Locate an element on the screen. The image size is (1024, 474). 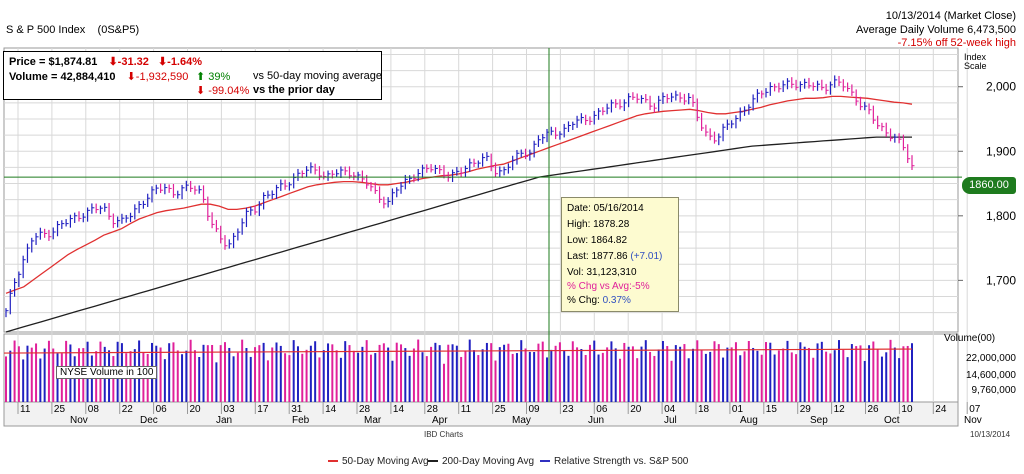
x-day-label: 12 is located at coordinates (840, 409).